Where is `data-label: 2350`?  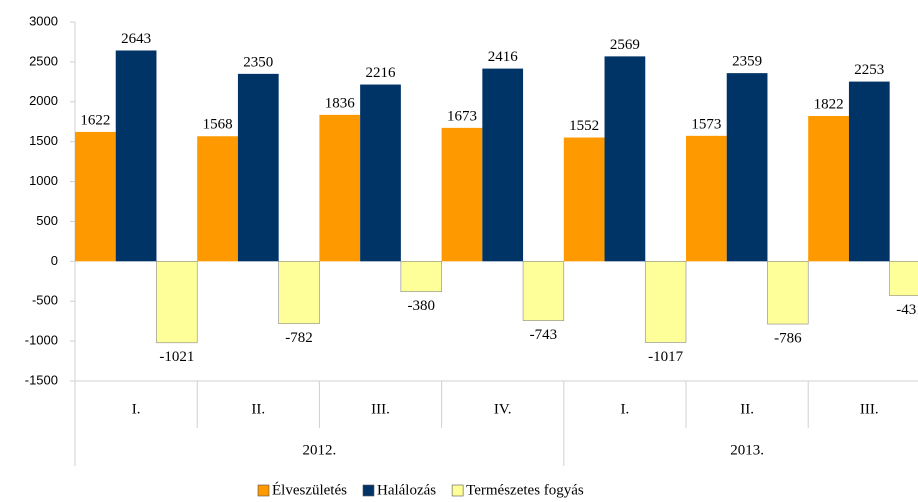 data-label: 2350 is located at coordinates (258, 62).